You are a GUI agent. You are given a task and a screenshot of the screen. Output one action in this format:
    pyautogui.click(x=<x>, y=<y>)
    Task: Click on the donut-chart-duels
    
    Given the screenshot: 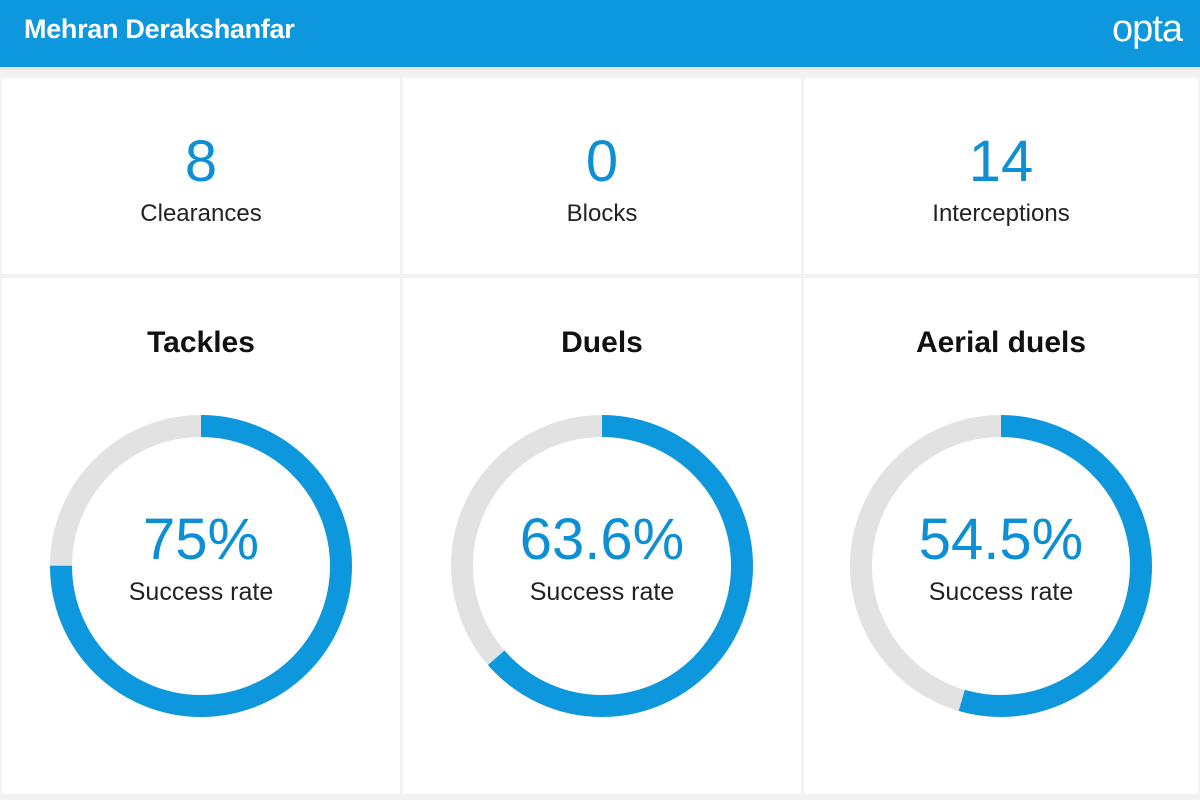 What is the action you would take?
    pyautogui.click(x=602, y=566)
    